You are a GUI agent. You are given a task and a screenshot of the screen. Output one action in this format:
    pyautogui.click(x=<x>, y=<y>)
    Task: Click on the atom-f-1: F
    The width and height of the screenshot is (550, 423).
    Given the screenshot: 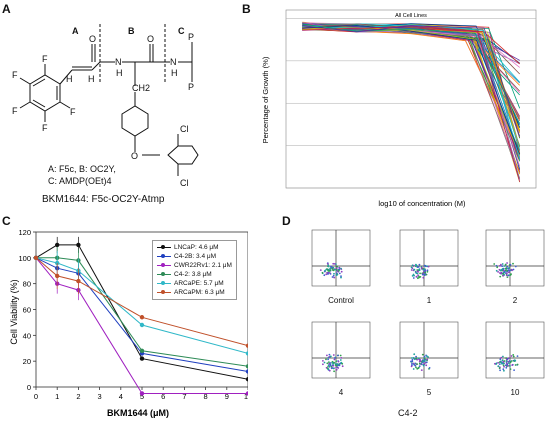 What is the action you would take?
    pyautogui.click(x=45, y=59)
    